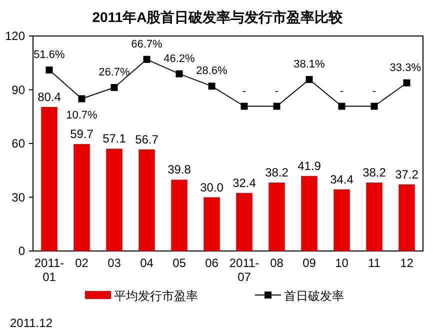 This screenshot has height=334, width=435. Describe the element at coordinates (147, 44) in the screenshot. I see `data-label: 66.7%` at that location.